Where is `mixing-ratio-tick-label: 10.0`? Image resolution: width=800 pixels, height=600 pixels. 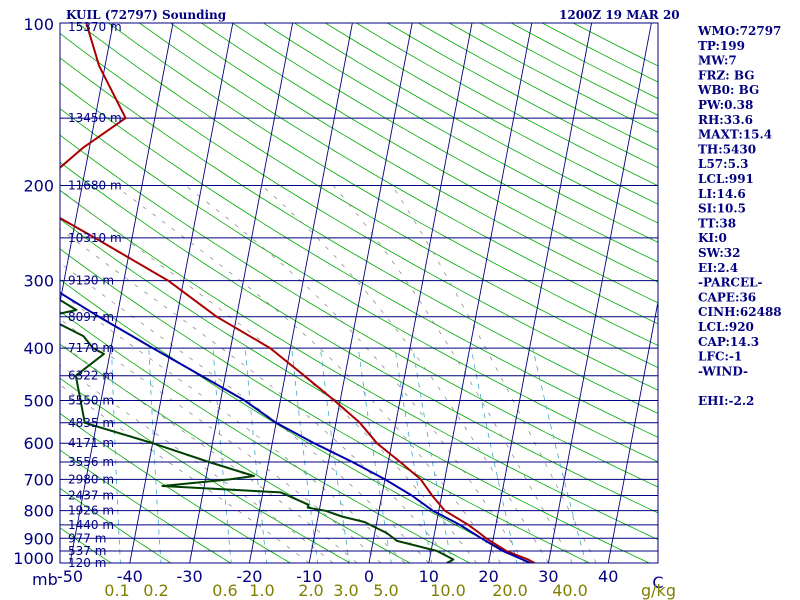 mixing-ratio-tick-label: 10.0 is located at coordinates (448, 590).